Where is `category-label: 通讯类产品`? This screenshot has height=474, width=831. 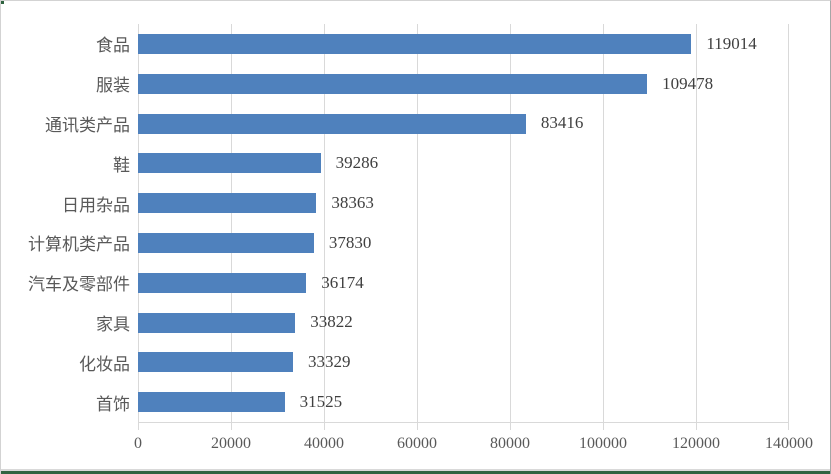 category-label: 通讯类产品 is located at coordinates (87, 125).